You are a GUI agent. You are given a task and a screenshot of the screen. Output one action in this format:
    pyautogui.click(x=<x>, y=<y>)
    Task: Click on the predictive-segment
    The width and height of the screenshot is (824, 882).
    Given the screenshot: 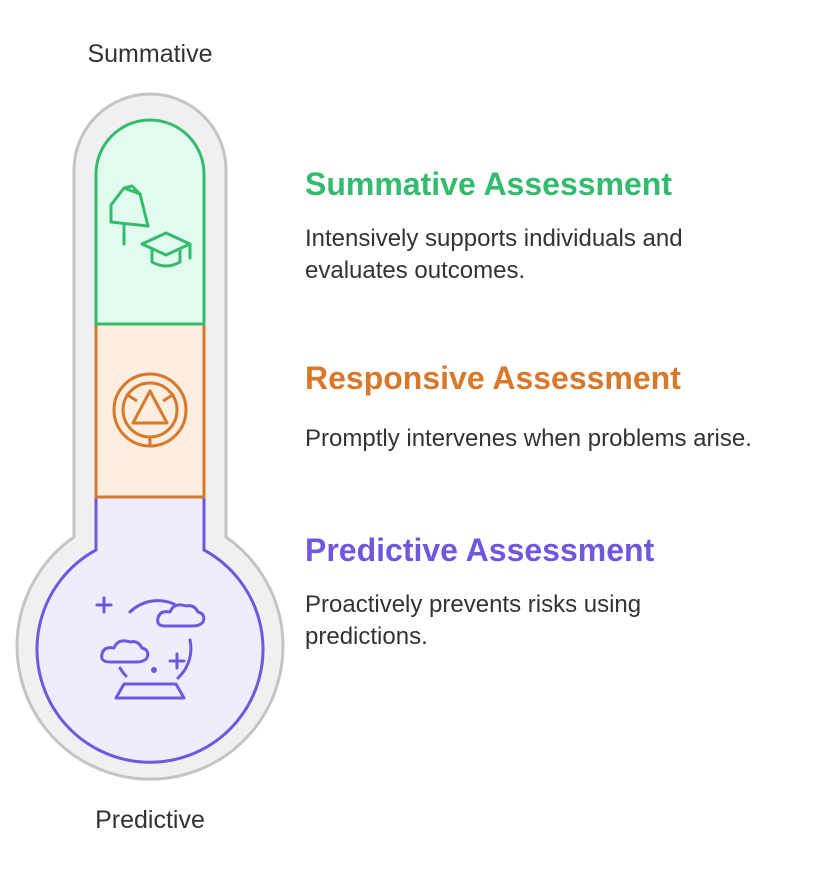 What is the action you would take?
    pyautogui.click(x=150, y=629)
    